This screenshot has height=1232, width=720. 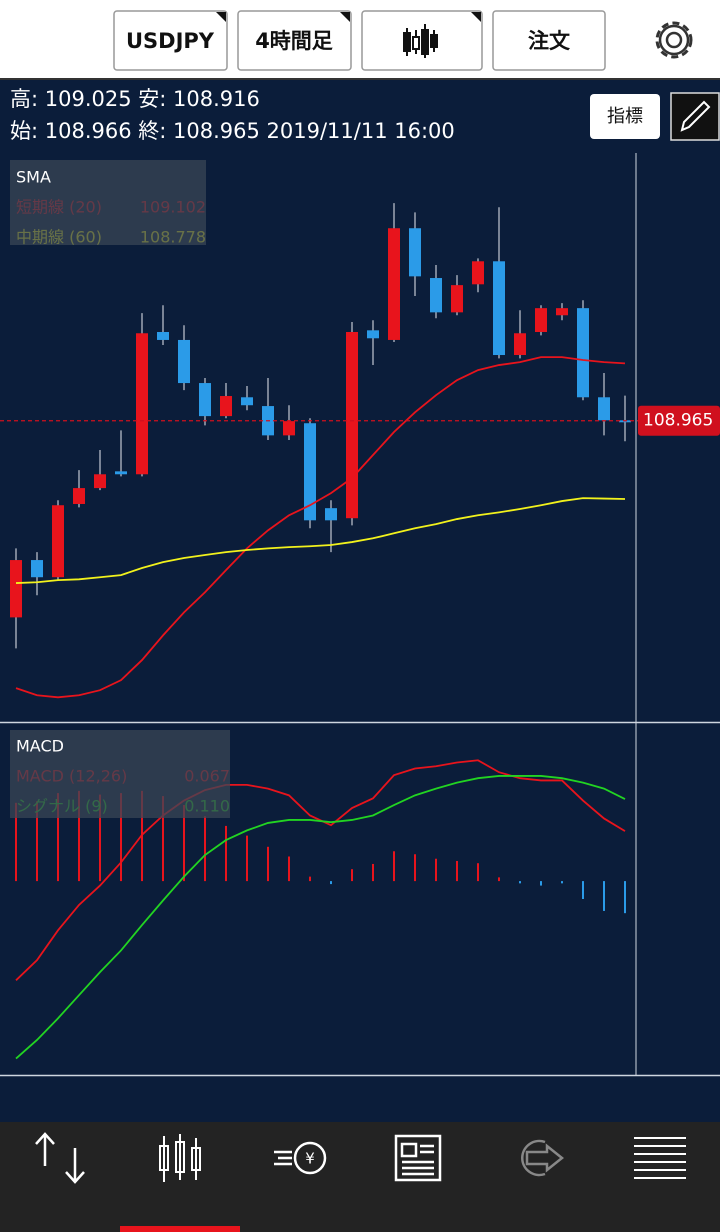 I want to click on info-line-1: 高: 109.025 安: 108.916, so click(x=135, y=99).